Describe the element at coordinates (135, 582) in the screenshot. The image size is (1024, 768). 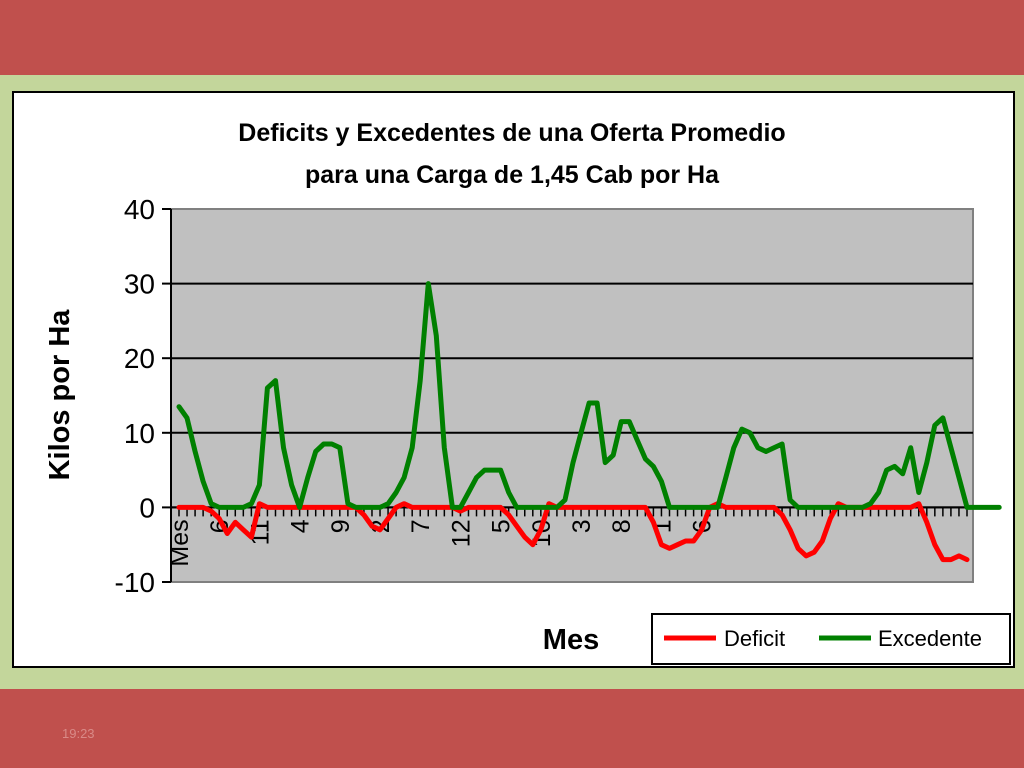
I see `y-tick-label: -10` at that location.